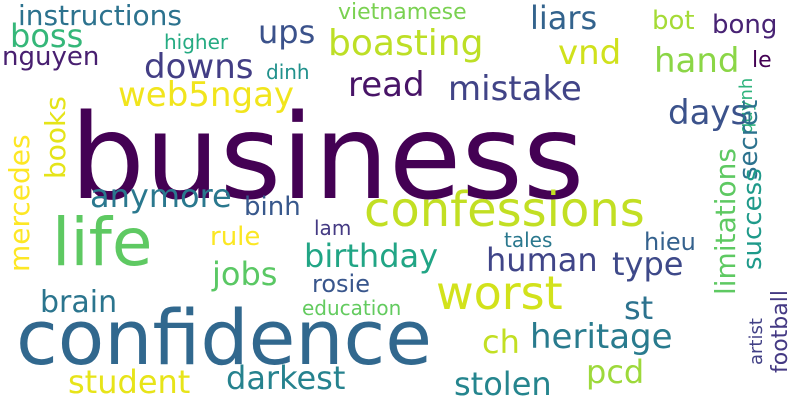  I want to click on word: st, so click(639, 308).